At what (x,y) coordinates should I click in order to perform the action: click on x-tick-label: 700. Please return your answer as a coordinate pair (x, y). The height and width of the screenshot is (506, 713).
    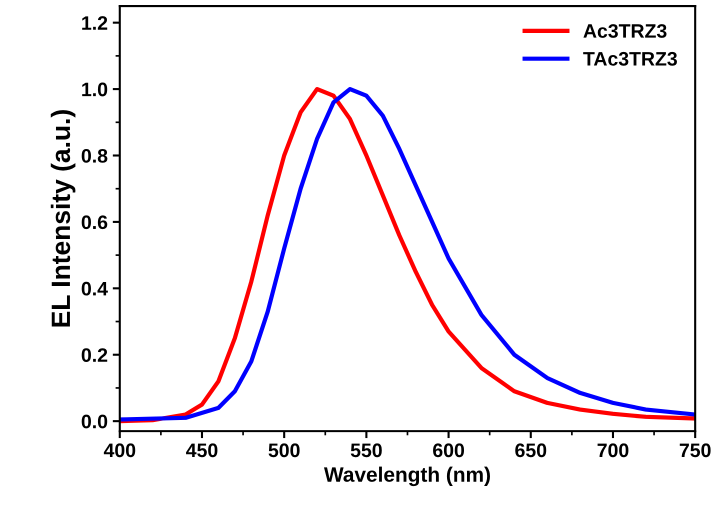
    Looking at the image, I should click on (613, 450).